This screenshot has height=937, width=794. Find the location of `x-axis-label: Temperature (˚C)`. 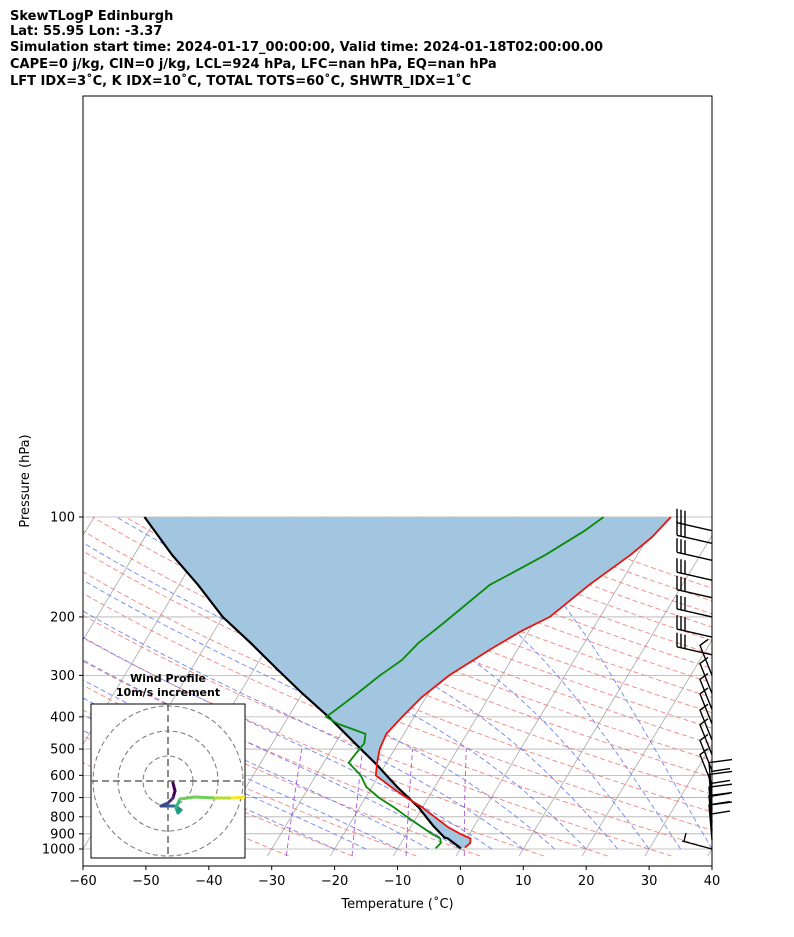

x-axis-label: Temperature (˚C) is located at coordinates (396, 904).